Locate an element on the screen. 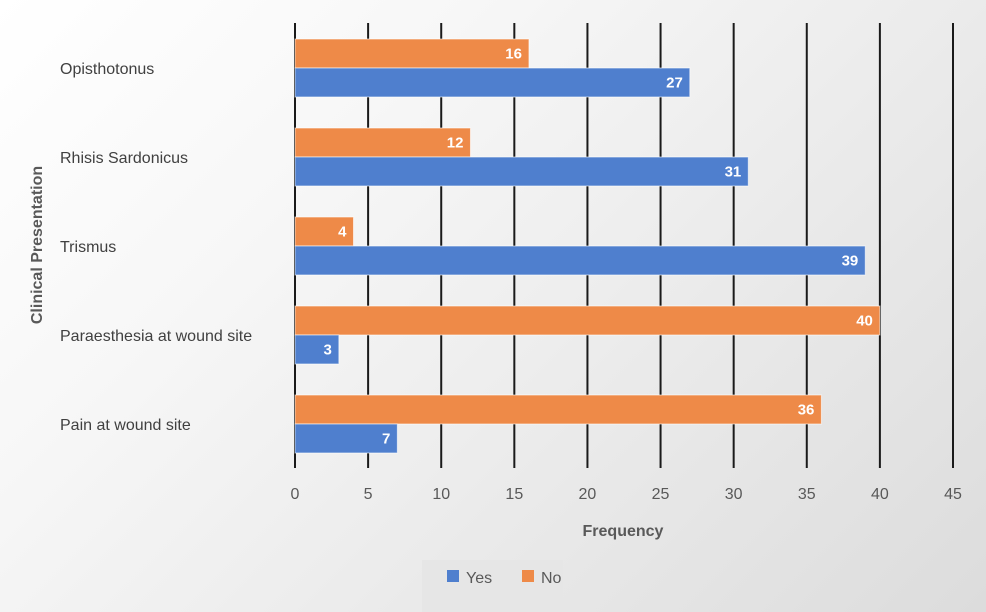 The image size is (986, 612). x-tick-label: 20 is located at coordinates (588, 494).